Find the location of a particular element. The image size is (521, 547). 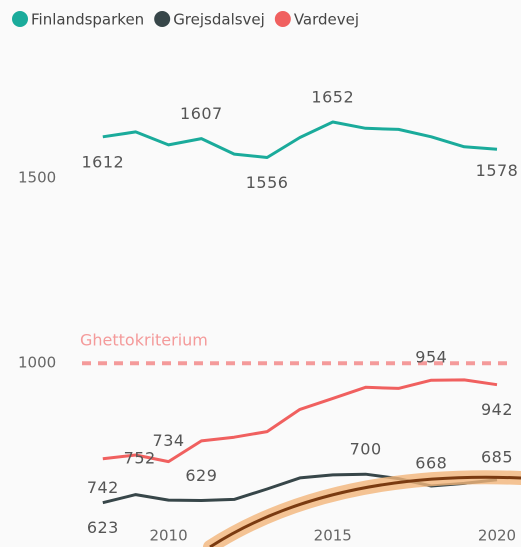

x-tick-label: 2010 is located at coordinates (168, 536).